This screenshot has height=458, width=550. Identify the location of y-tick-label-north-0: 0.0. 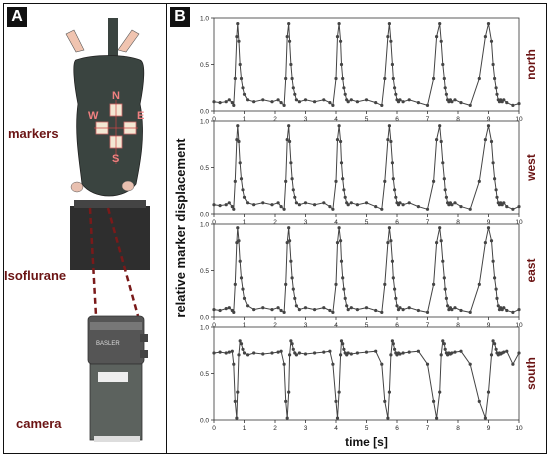
(204, 112).